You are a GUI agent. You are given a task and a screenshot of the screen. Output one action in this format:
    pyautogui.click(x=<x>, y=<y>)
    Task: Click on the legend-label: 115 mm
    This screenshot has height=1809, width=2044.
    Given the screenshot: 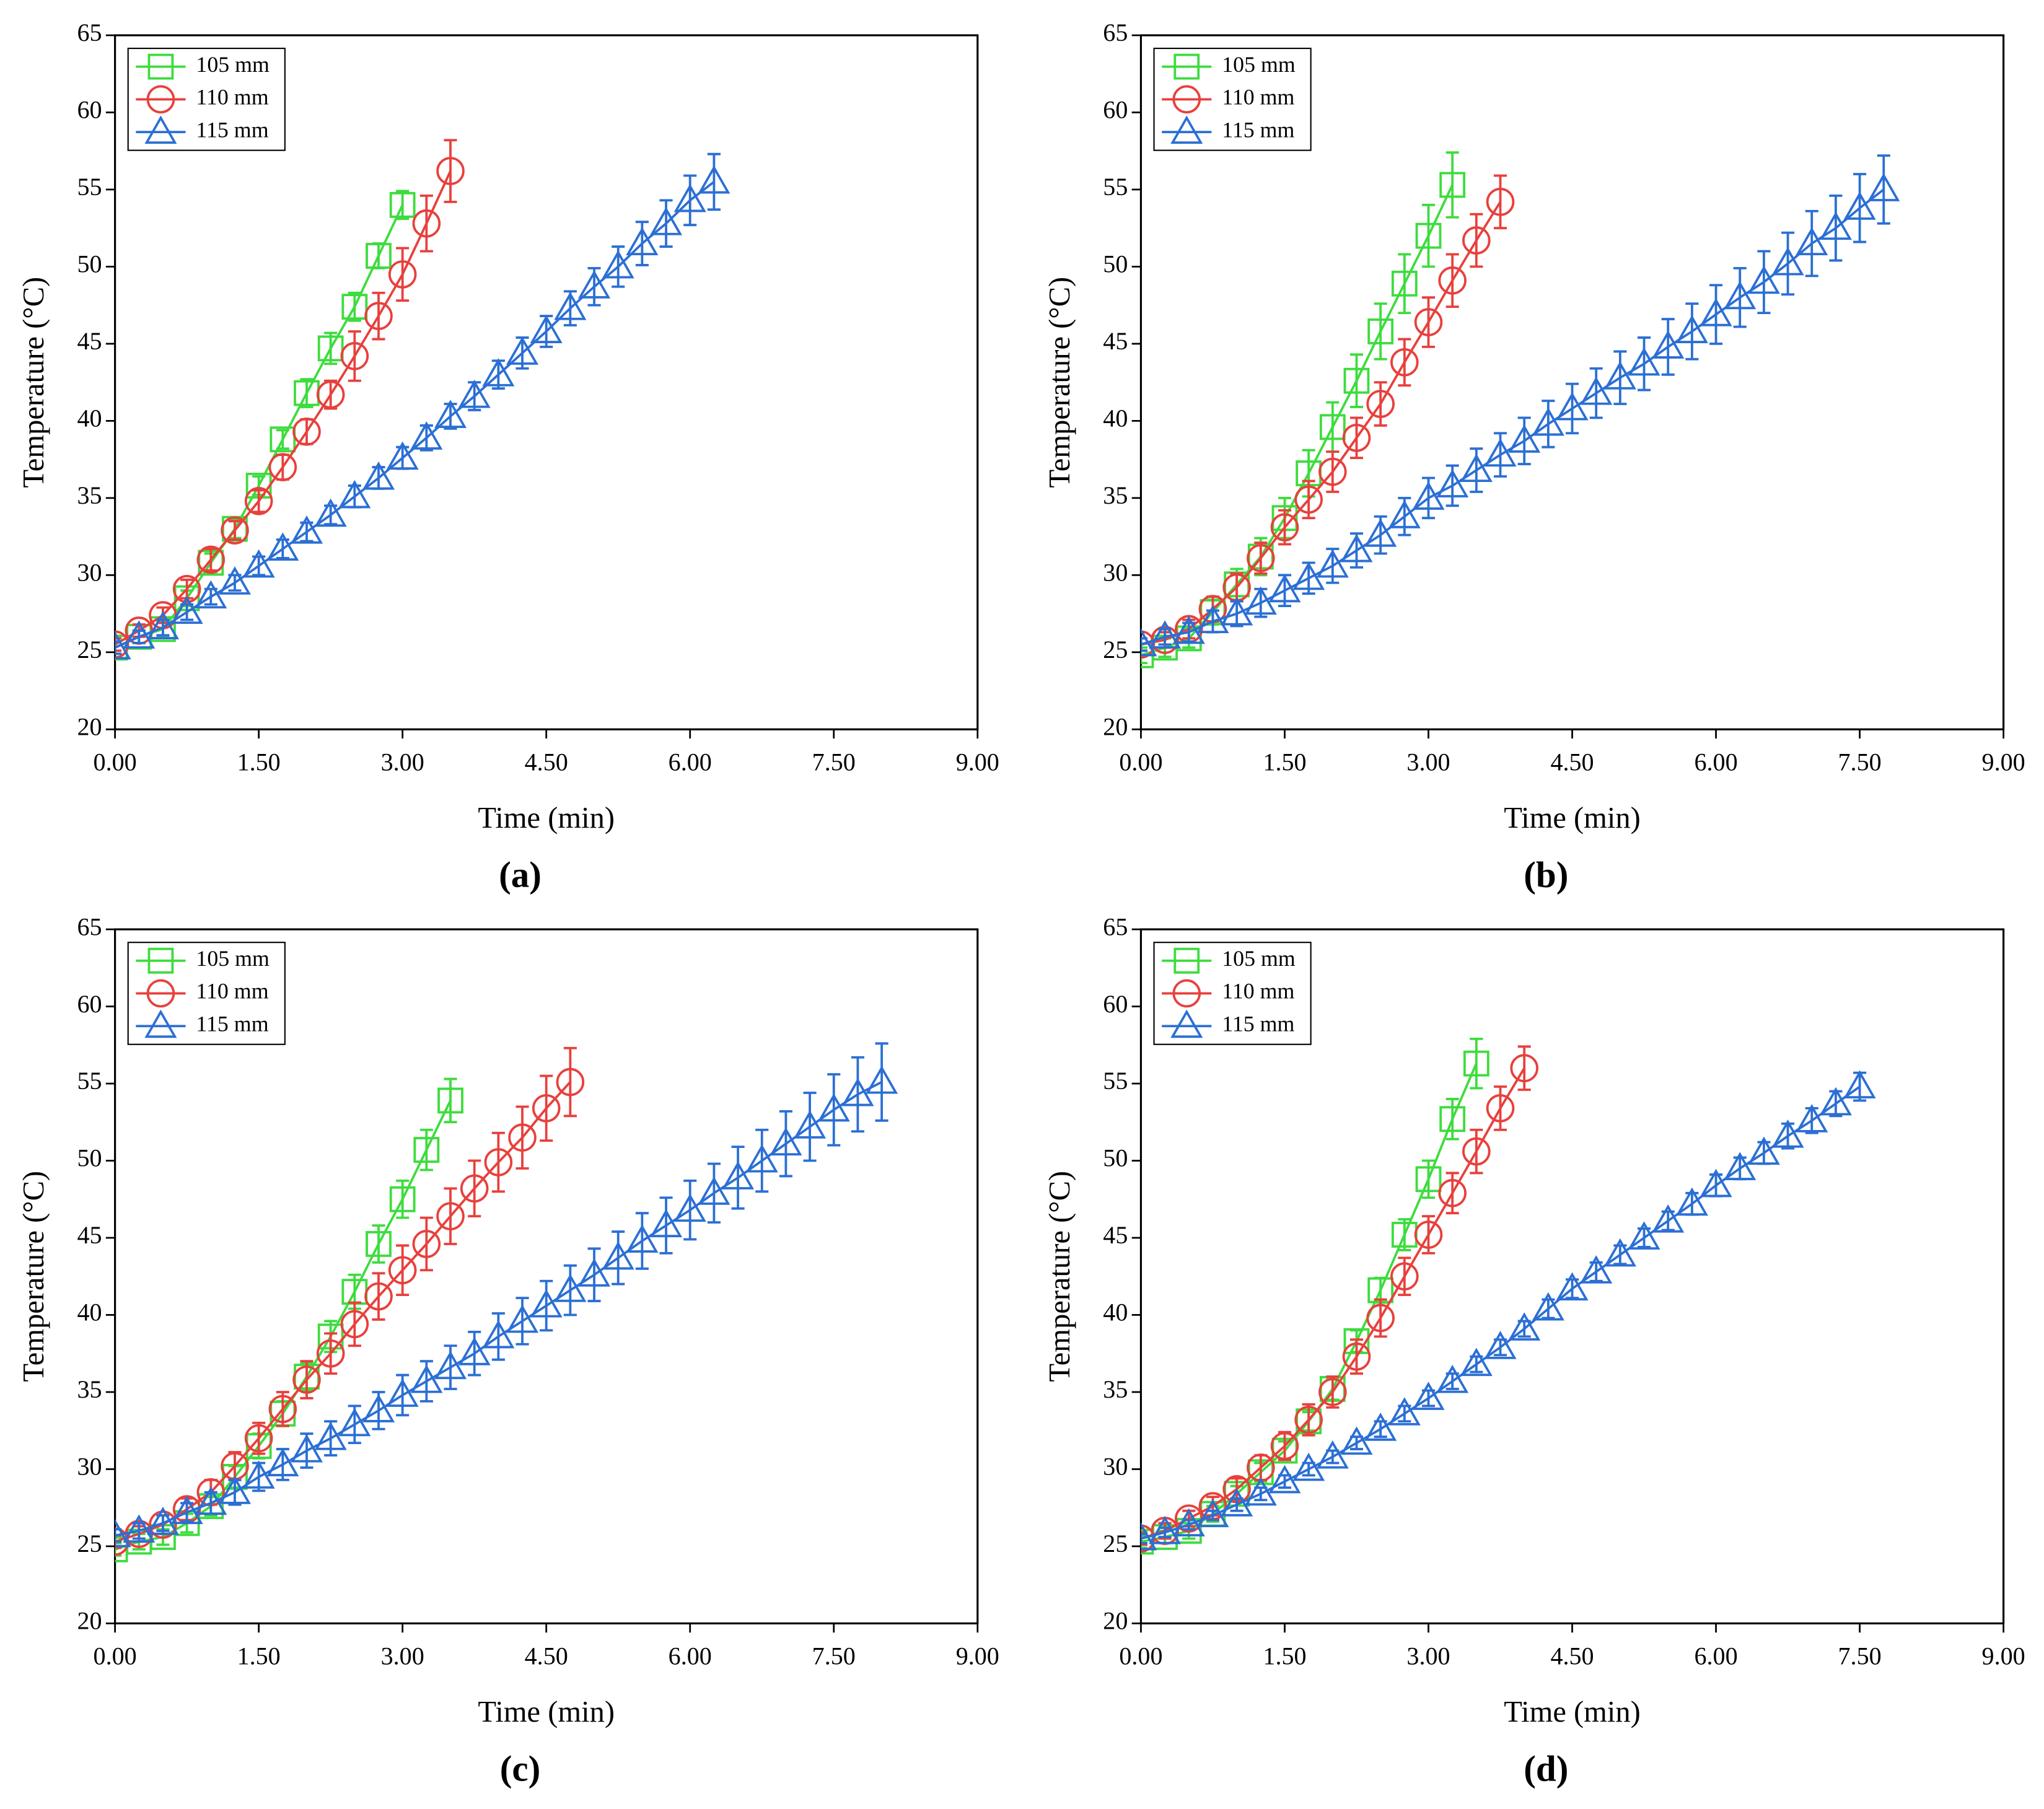 What is the action you would take?
    pyautogui.click(x=232, y=1024)
    